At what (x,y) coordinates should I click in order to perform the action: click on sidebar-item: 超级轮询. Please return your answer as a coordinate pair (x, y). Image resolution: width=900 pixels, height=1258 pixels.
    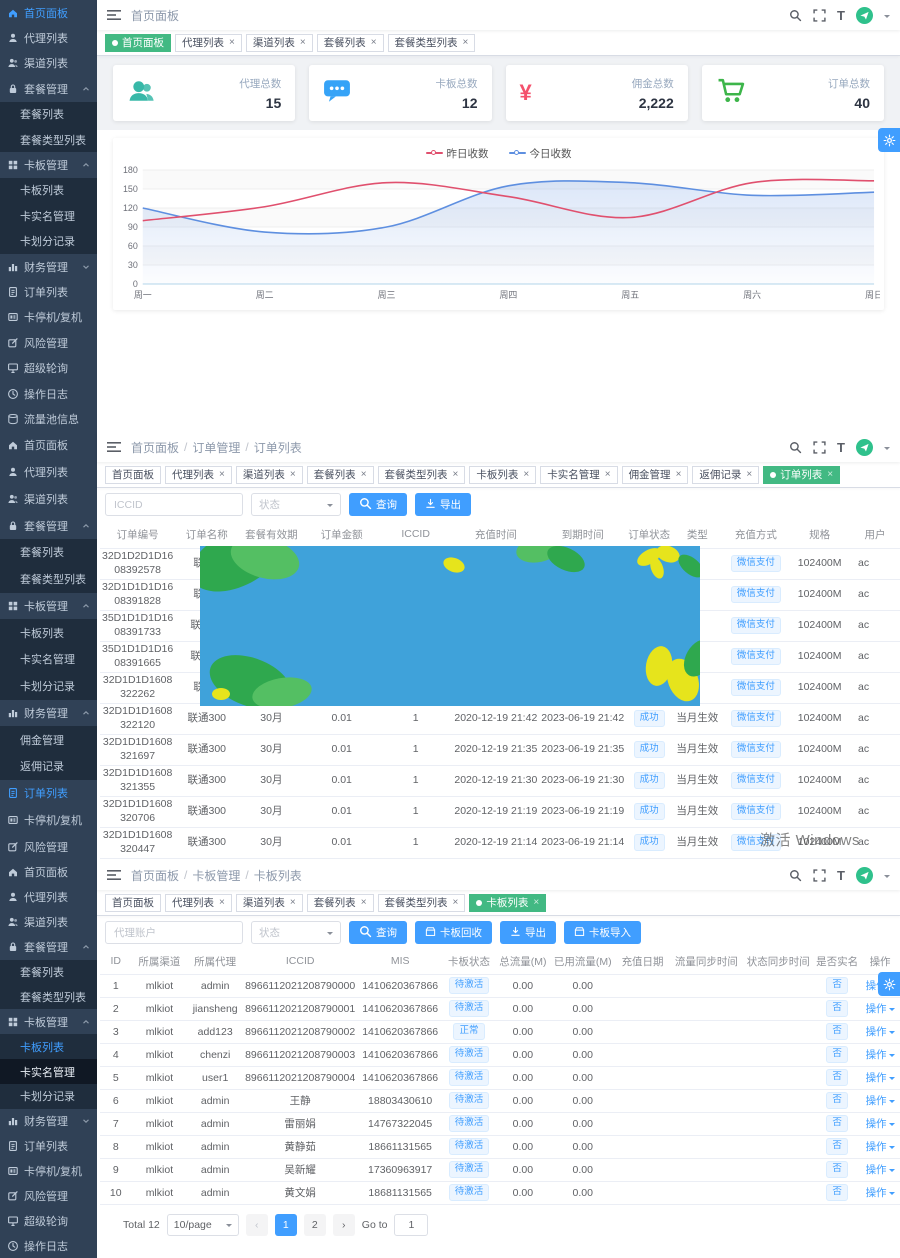
    Looking at the image, I should click on (48, 367).